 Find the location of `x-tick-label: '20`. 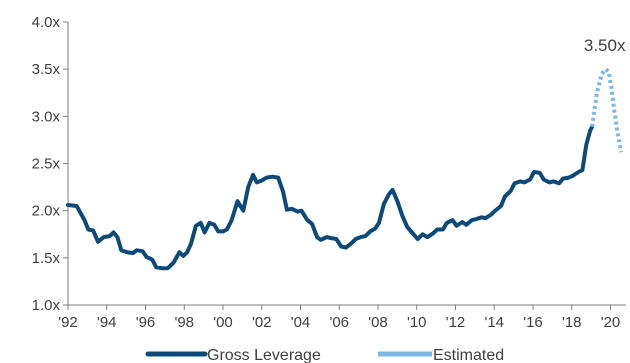

x-tick-label: '20 is located at coordinates (611, 322).